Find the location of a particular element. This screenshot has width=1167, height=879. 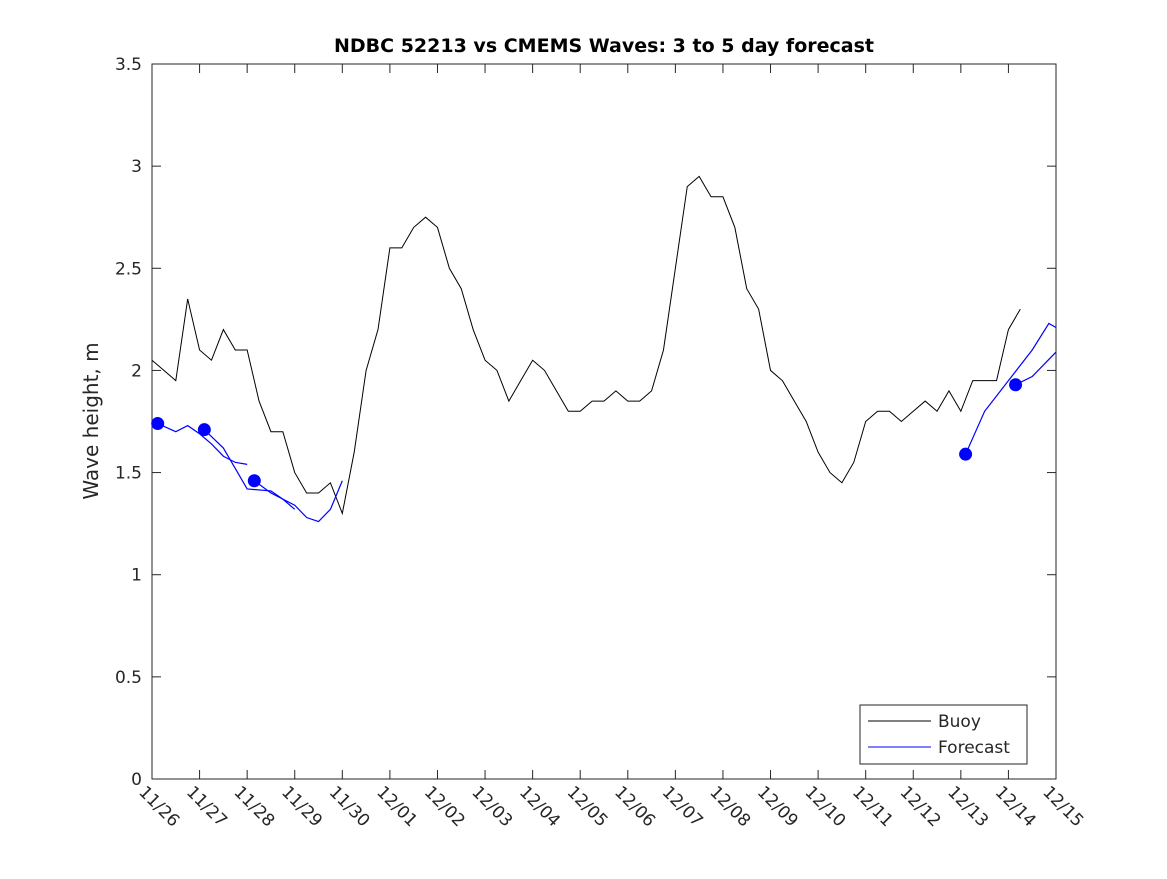

legend-forecast-label: Forecast is located at coordinates (974, 748).